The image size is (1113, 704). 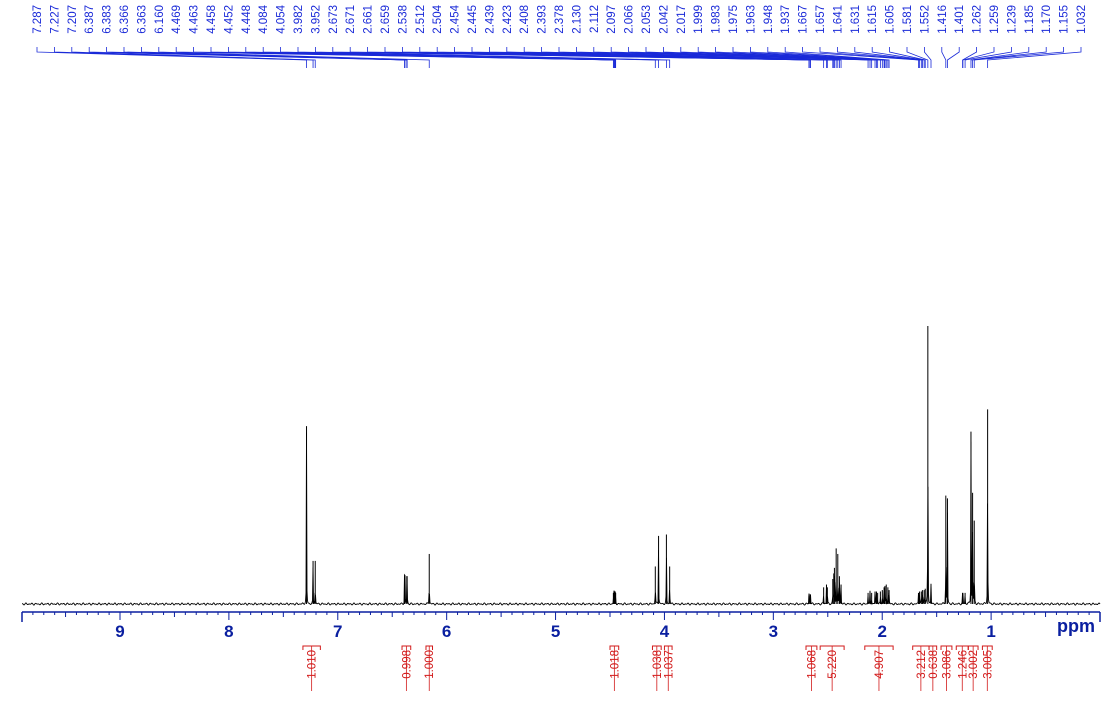 I want to click on peak-shift-label: 1.963, so click(x=751, y=19).